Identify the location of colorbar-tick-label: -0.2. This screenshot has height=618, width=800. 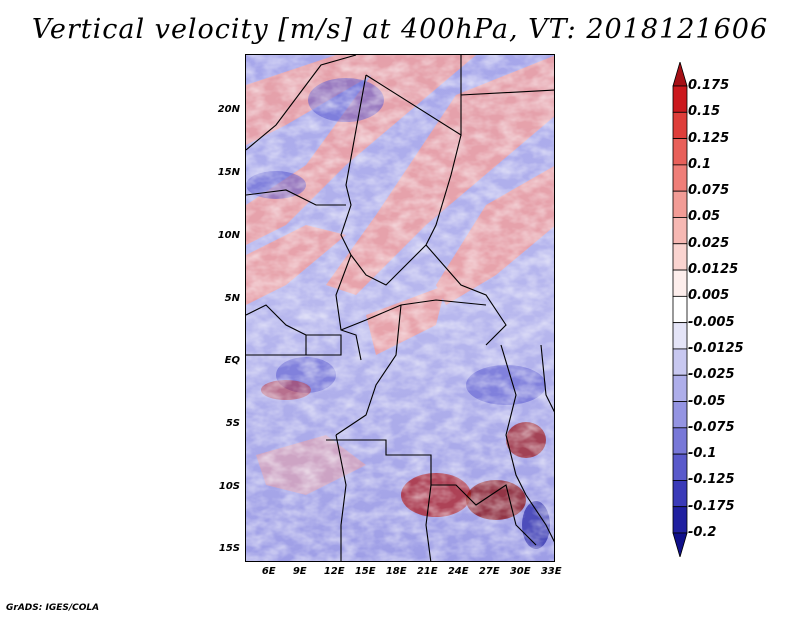
(702, 532).